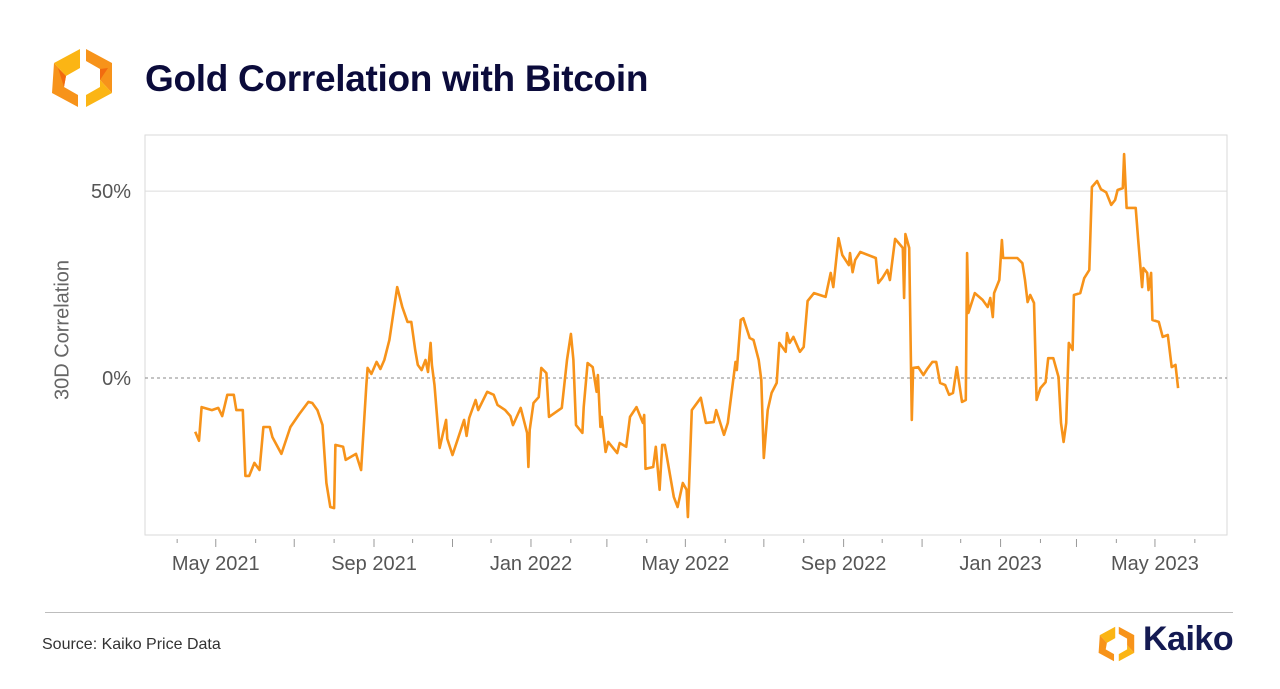 This screenshot has width=1280, height=689. I want to click on chart-title: Gold Correlation with Bitcoin, so click(397, 78).